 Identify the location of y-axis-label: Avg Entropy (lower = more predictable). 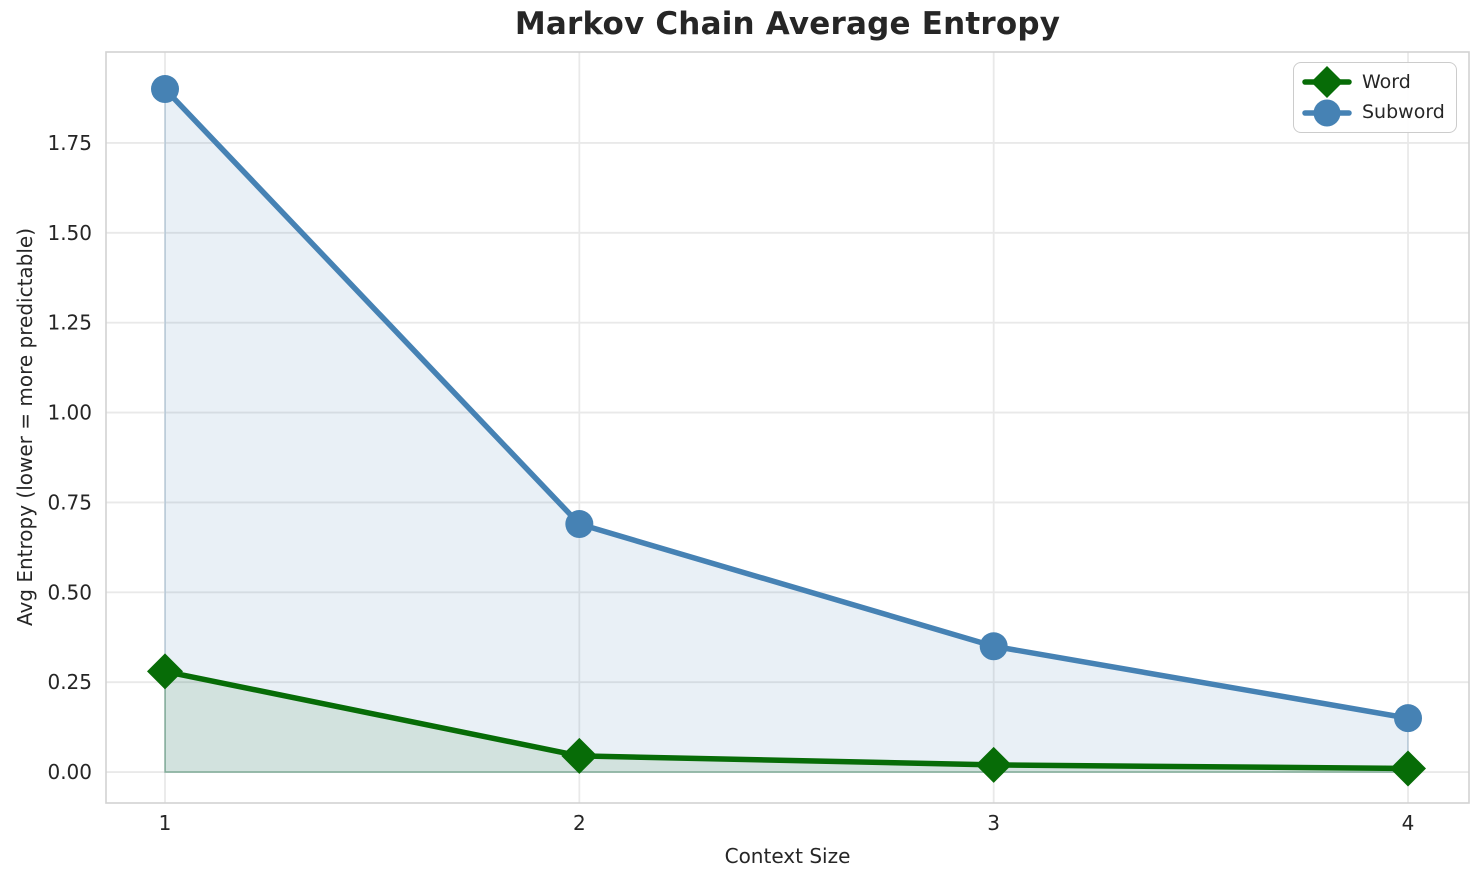
(25, 427).